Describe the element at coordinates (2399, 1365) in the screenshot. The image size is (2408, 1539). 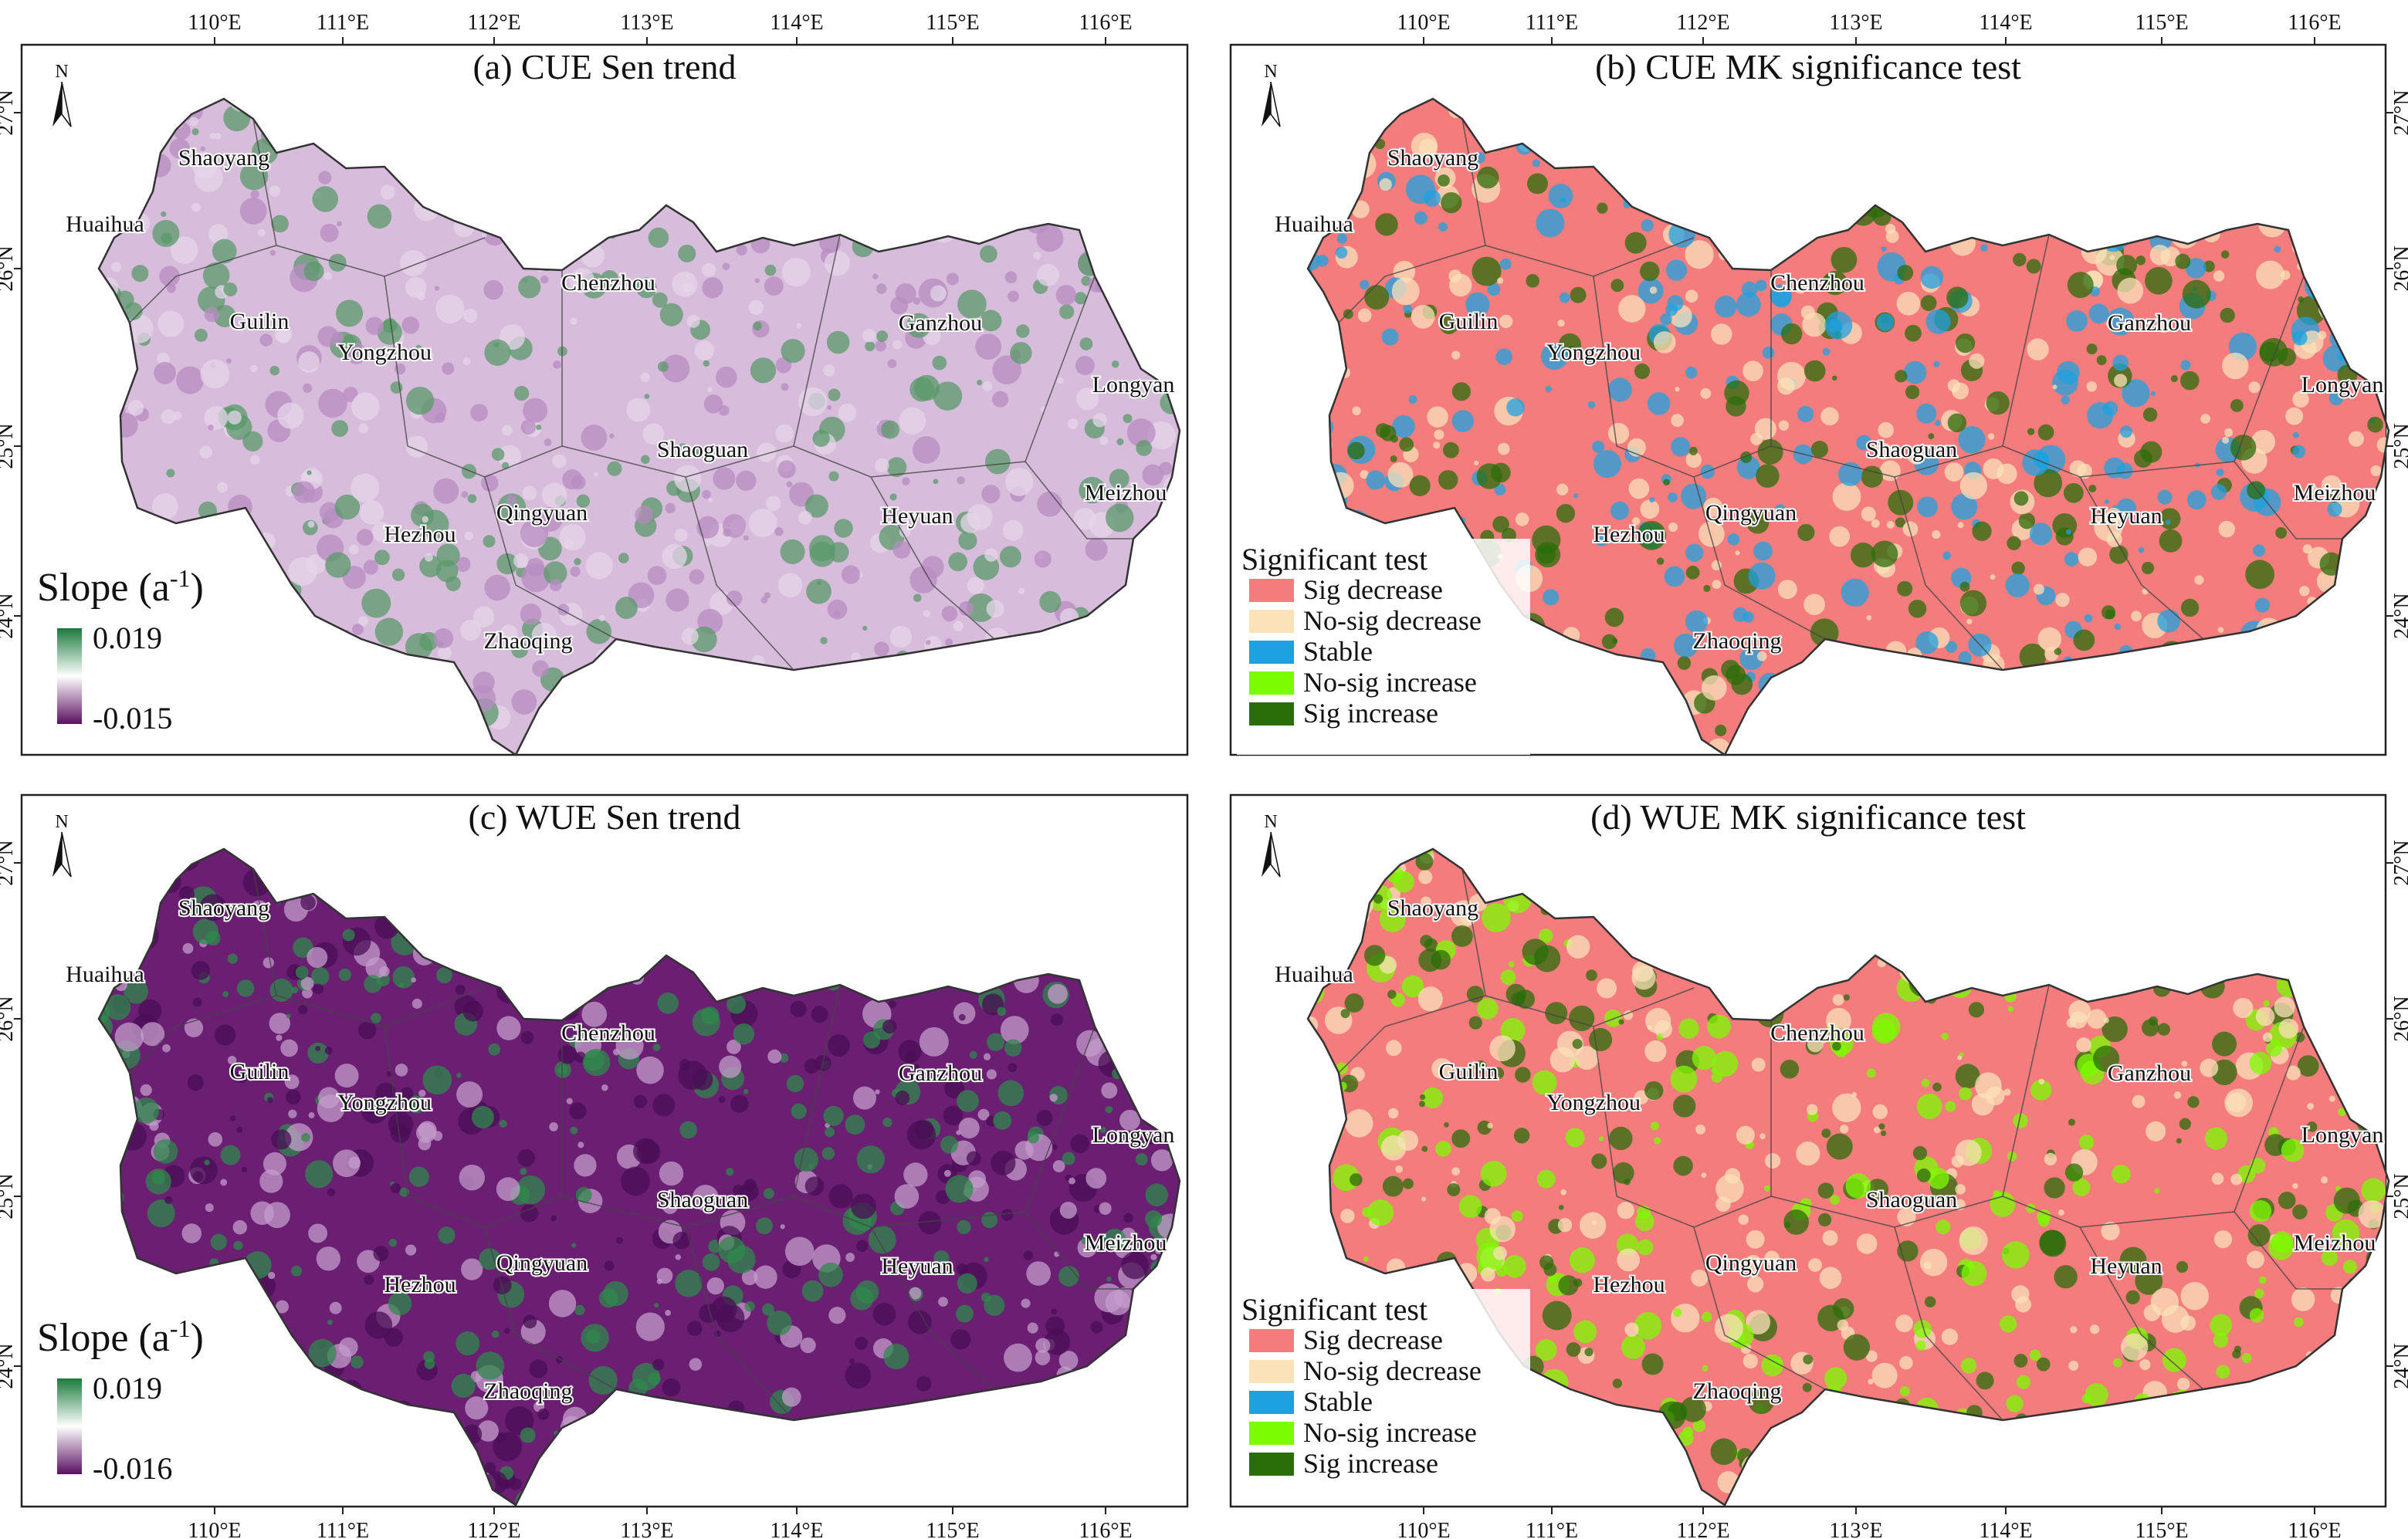
I see `lat-tick-label: 24°N` at that location.